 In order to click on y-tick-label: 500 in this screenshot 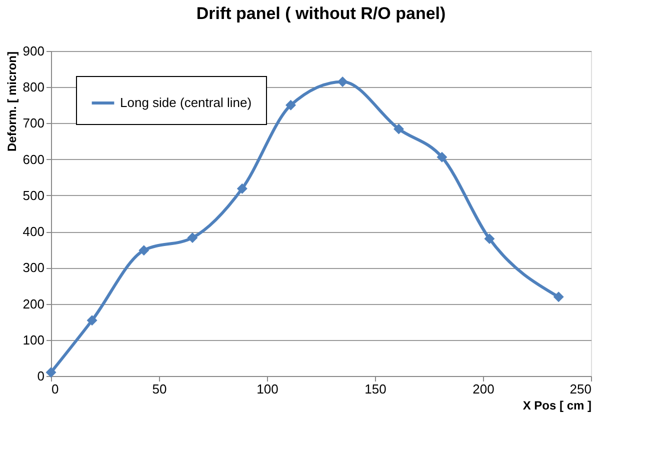, I will do `click(33, 195)`.